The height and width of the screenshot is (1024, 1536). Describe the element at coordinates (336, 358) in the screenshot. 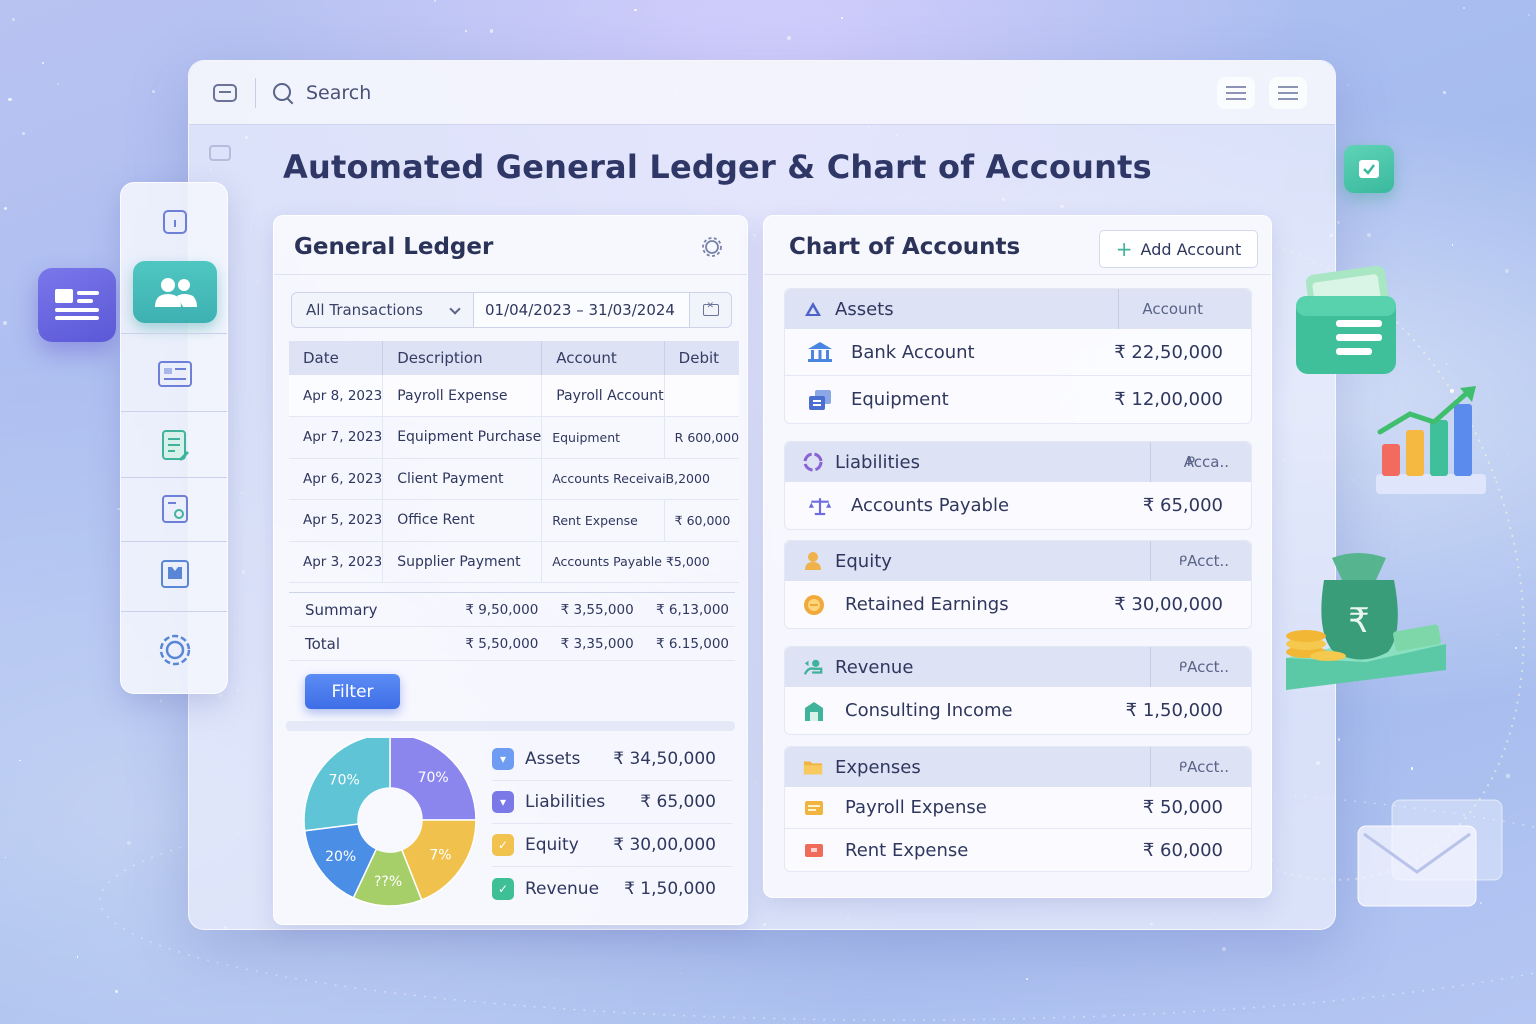

I see `column-header-date: Date` at that location.